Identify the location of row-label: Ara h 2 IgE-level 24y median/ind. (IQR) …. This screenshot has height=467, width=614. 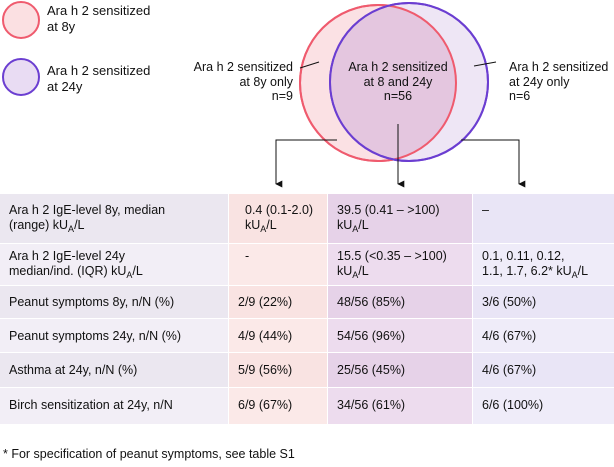
(114, 265).